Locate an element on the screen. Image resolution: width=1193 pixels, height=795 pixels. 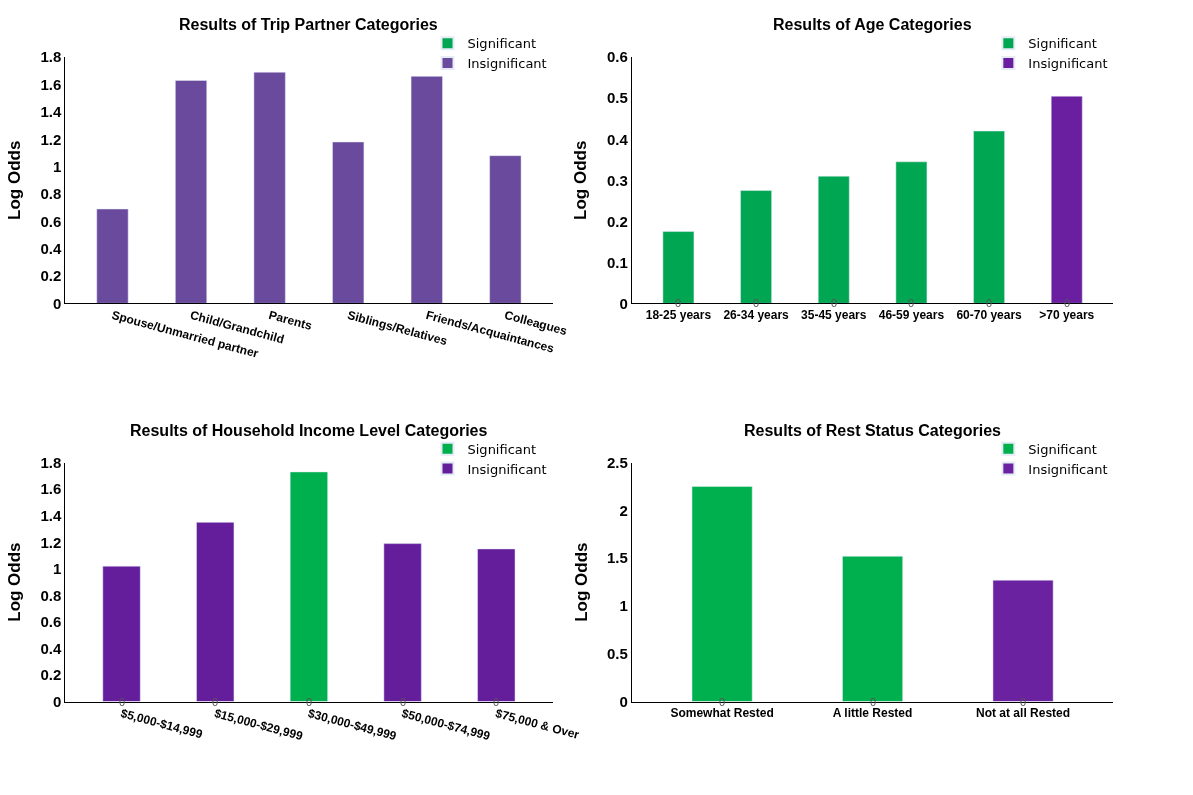
x-tick-label: $75,000 & Over is located at coordinates (537, 724).